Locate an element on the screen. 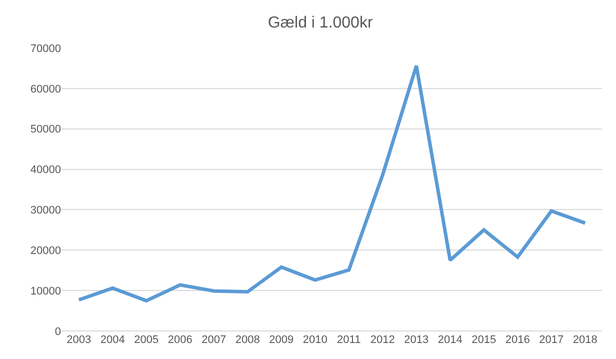 The height and width of the screenshot is (359, 616). y-tick-label: 70000 is located at coordinates (45, 48).